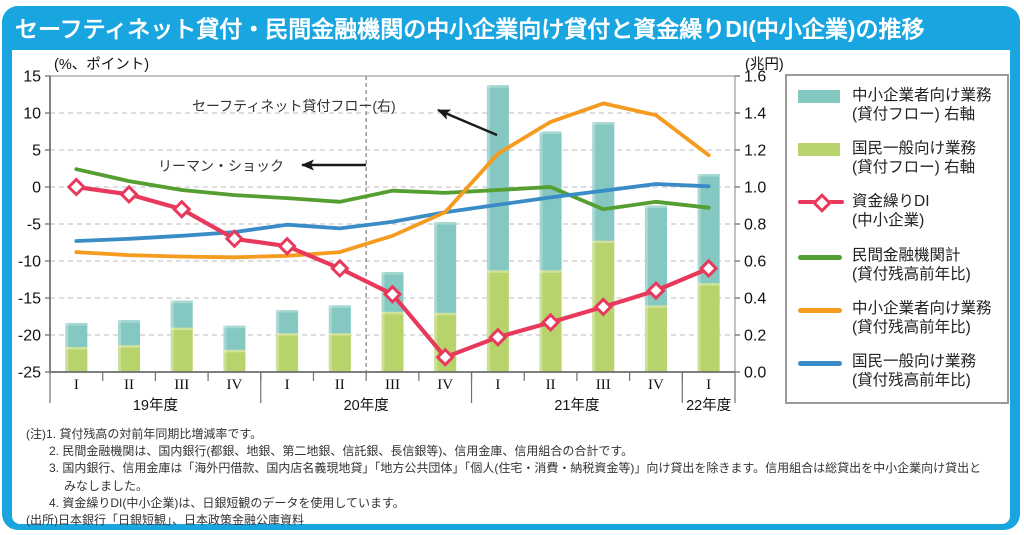 The width and height of the screenshot is (1024, 535). I want to click on legend-swatch-kokumin-flow, so click(825, 150).